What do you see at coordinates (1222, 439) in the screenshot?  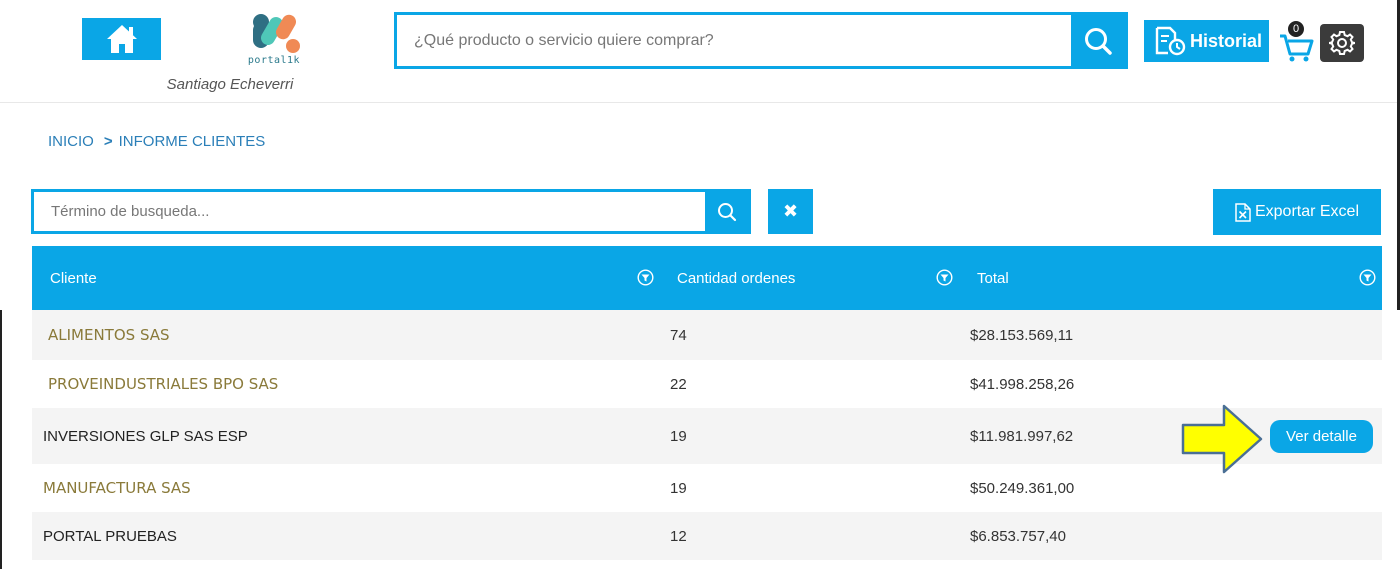 I see `highlight-arrow-icon` at bounding box center [1222, 439].